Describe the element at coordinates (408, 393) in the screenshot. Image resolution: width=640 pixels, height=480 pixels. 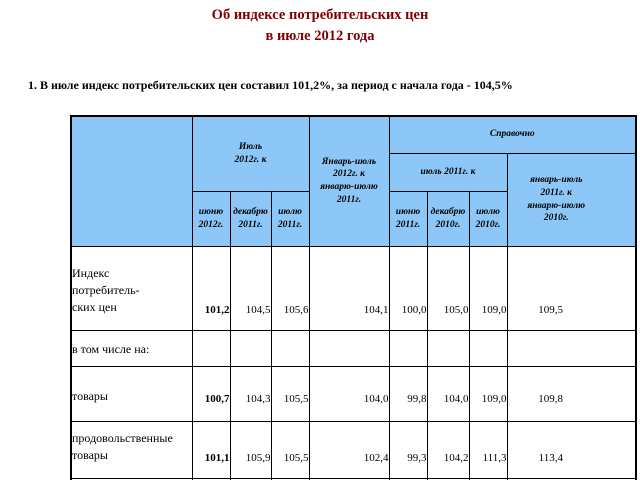
I see `value-cell: 99,8` at that location.